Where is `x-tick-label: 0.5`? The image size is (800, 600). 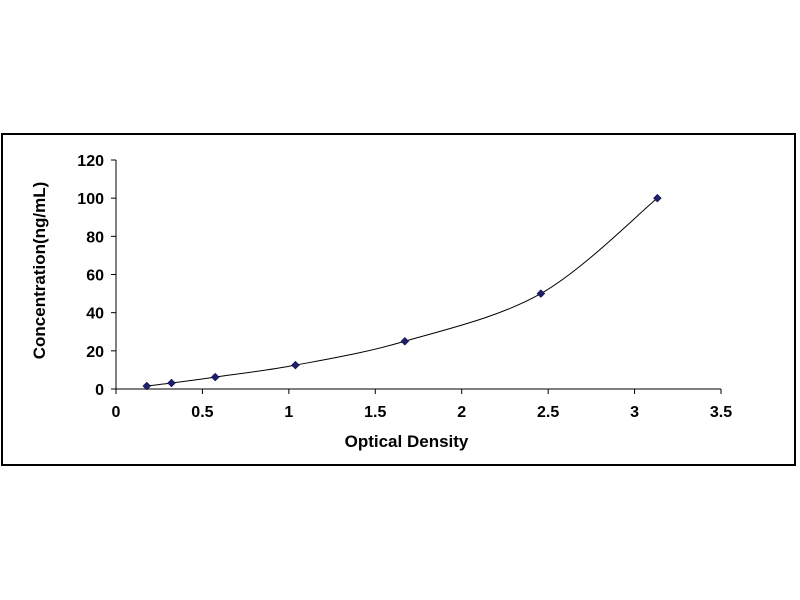
x-tick-label: 0.5 is located at coordinates (202, 412).